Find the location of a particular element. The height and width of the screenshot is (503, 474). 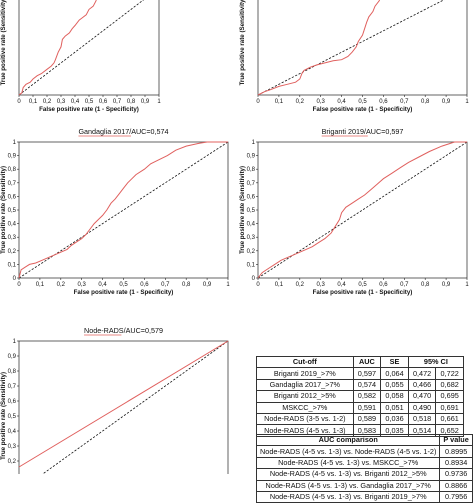

table-cell: 0.8934 is located at coordinates (456, 463).